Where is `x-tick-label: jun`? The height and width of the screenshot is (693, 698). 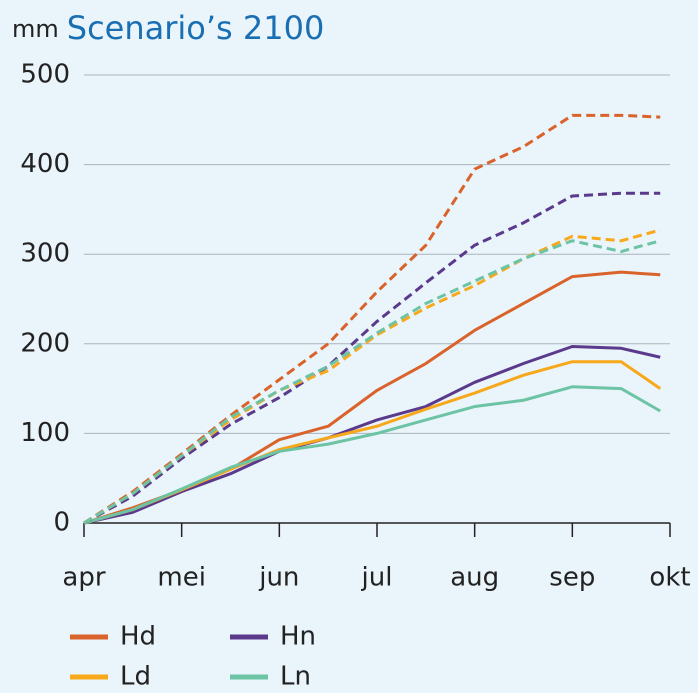 x-tick-label: jun is located at coordinates (278, 578).